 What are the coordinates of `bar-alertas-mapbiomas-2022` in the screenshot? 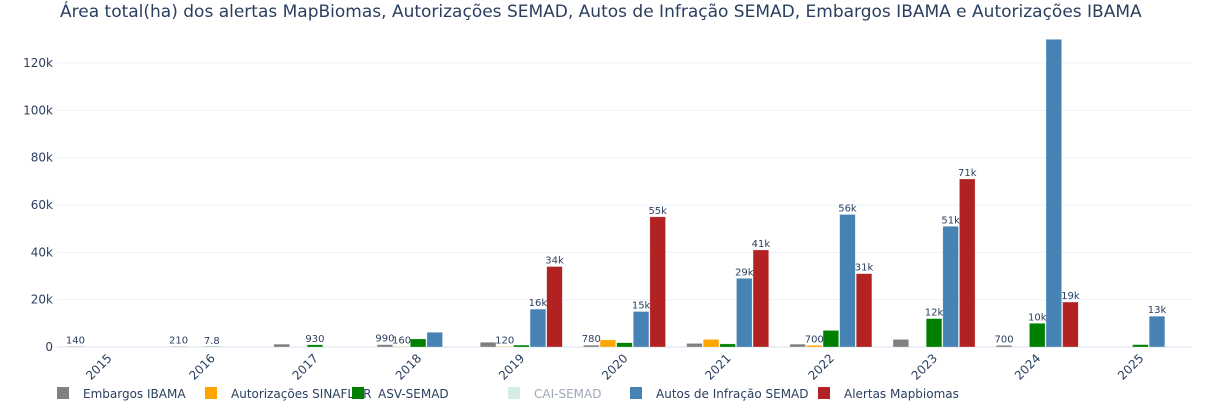 It's located at (864, 310).